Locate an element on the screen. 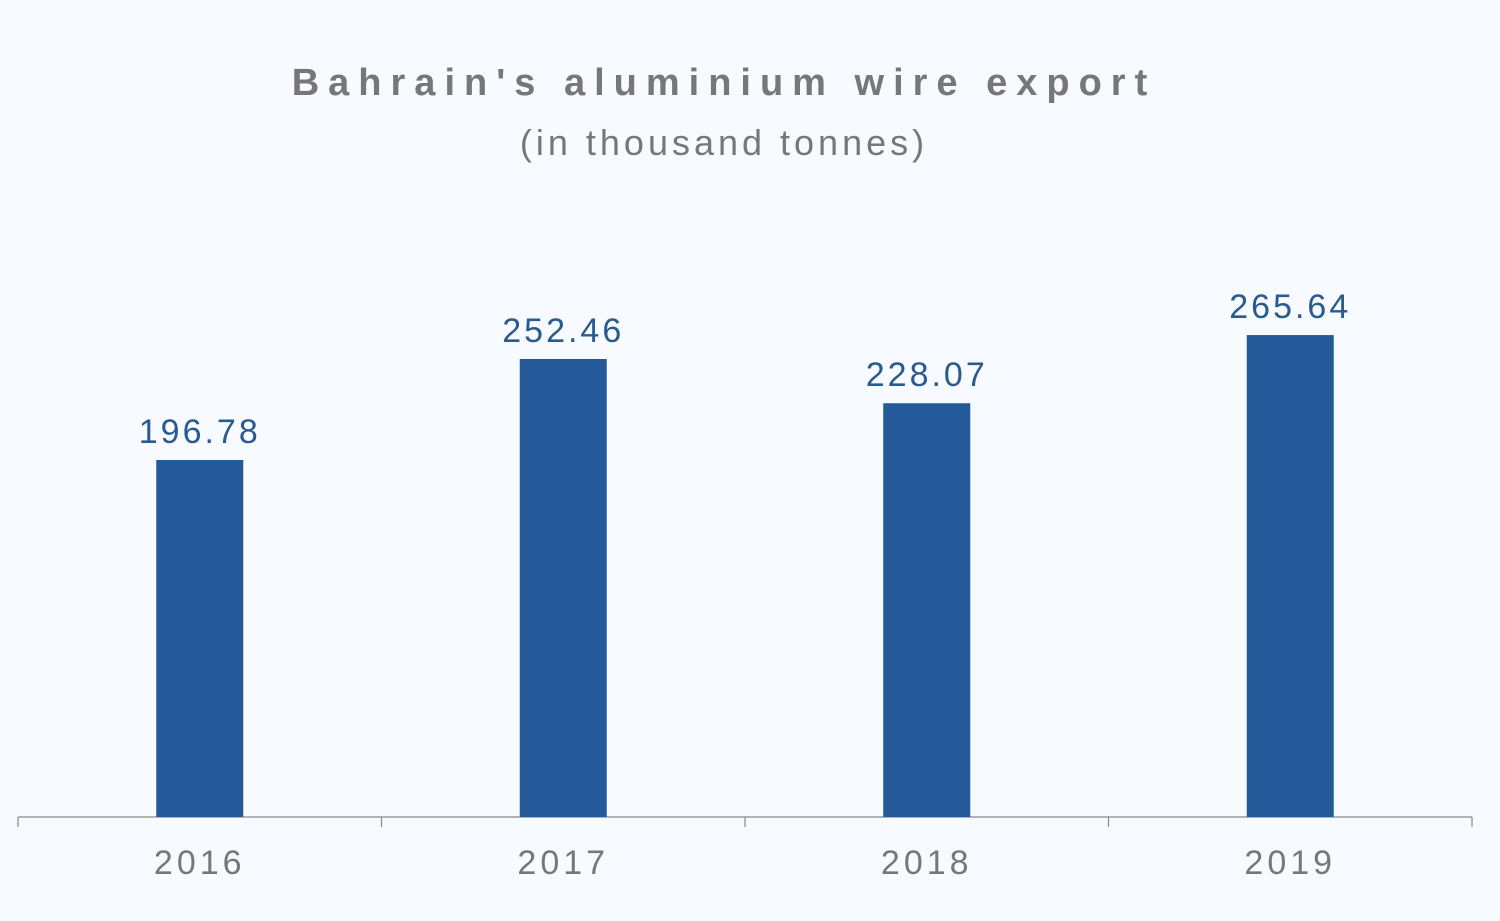 The height and width of the screenshot is (921, 1500). value-label: 265.64 is located at coordinates (1290, 307).